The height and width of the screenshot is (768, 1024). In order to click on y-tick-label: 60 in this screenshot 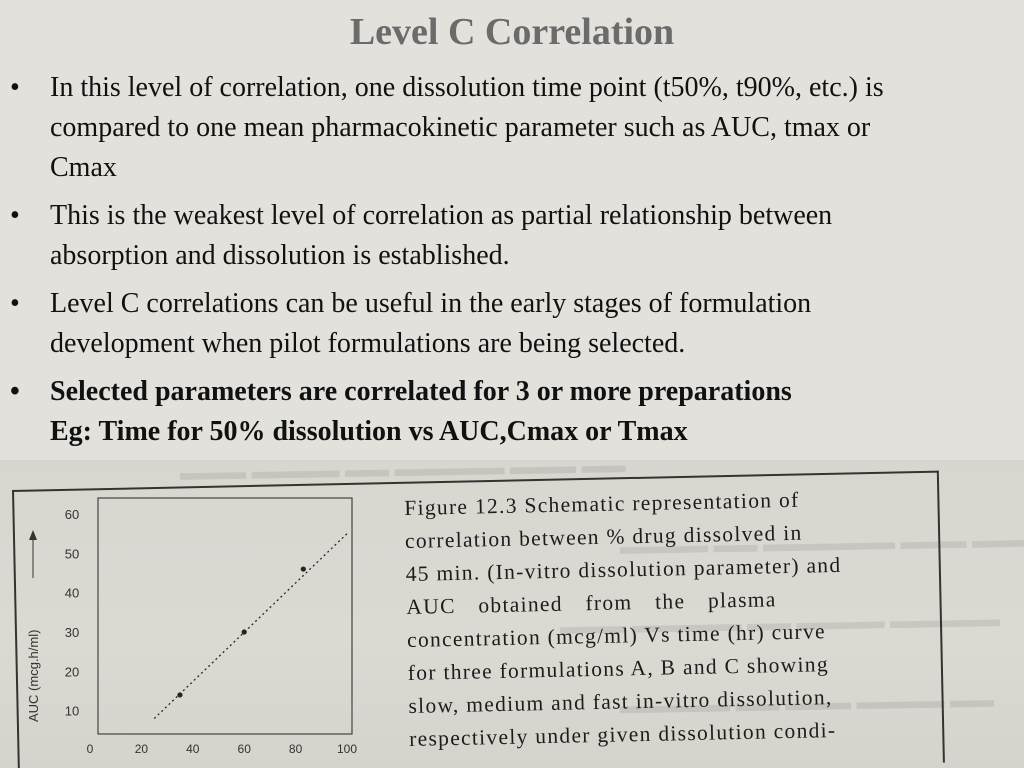, I will do `click(72, 514)`.